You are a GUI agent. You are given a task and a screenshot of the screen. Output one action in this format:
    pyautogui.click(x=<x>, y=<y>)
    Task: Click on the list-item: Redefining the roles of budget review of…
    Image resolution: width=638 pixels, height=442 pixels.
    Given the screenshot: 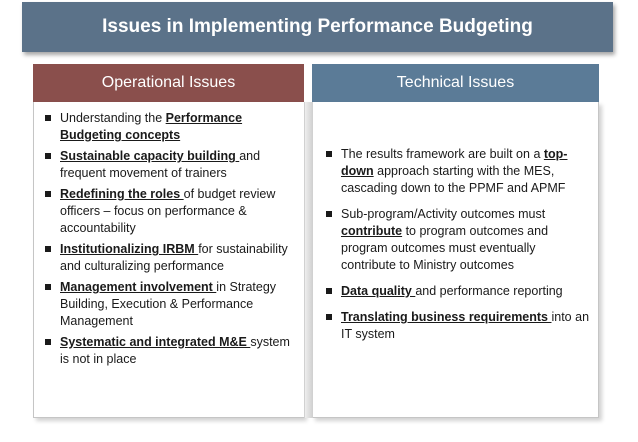 What is the action you would take?
    pyautogui.click(x=169, y=211)
    